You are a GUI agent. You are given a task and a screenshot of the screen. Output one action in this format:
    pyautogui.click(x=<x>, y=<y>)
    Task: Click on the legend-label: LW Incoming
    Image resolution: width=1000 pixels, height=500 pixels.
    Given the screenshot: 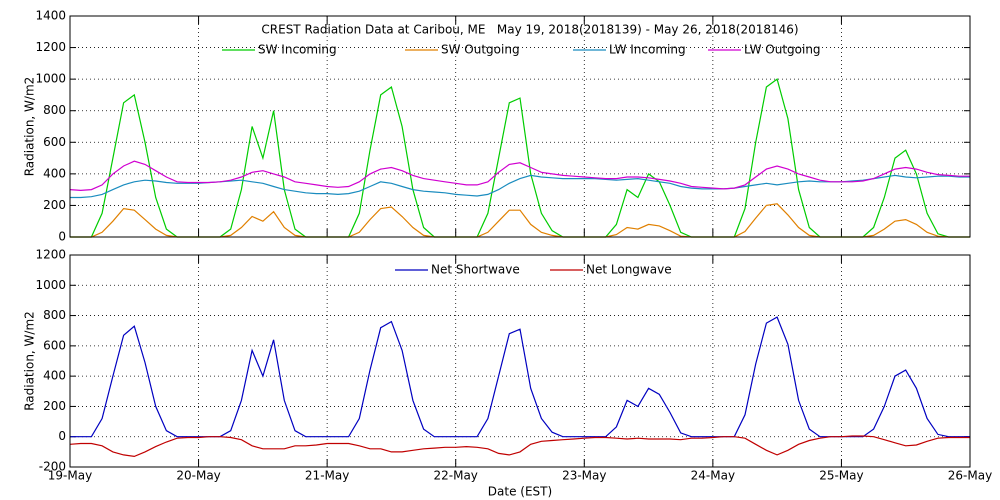 What is the action you would take?
    pyautogui.click(x=647, y=50)
    